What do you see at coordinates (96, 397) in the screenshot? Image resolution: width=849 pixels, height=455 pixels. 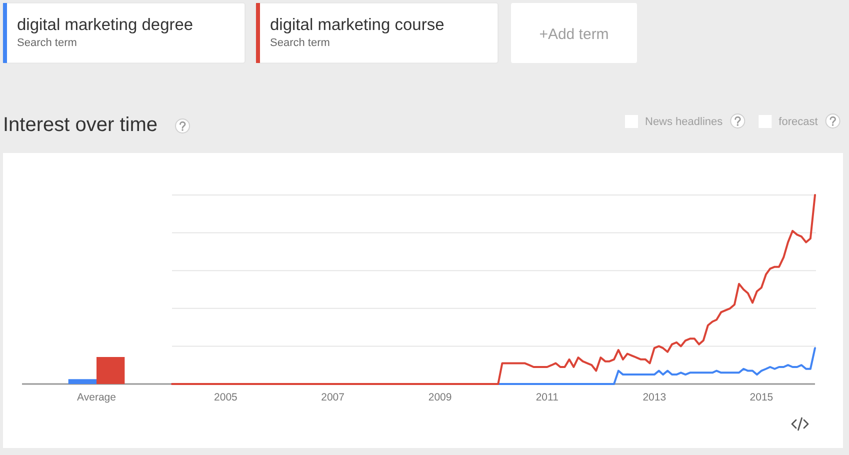 I see `x-tick-label: Average` at bounding box center [96, 397].